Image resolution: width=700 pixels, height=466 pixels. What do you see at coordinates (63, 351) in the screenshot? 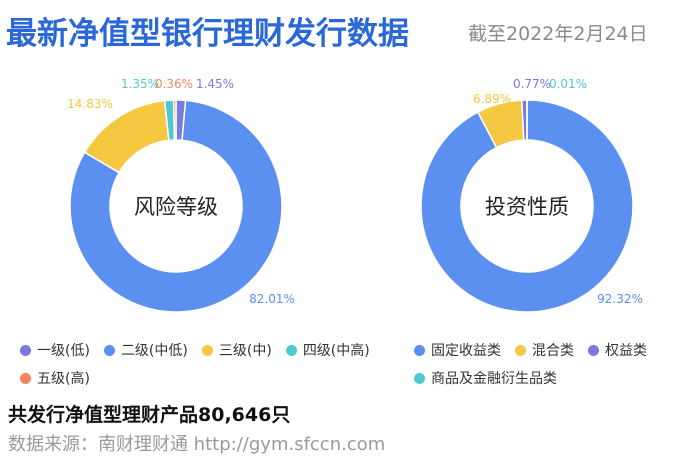
I see `legend-label: 一级(低)` at bounding box center [63, 351].